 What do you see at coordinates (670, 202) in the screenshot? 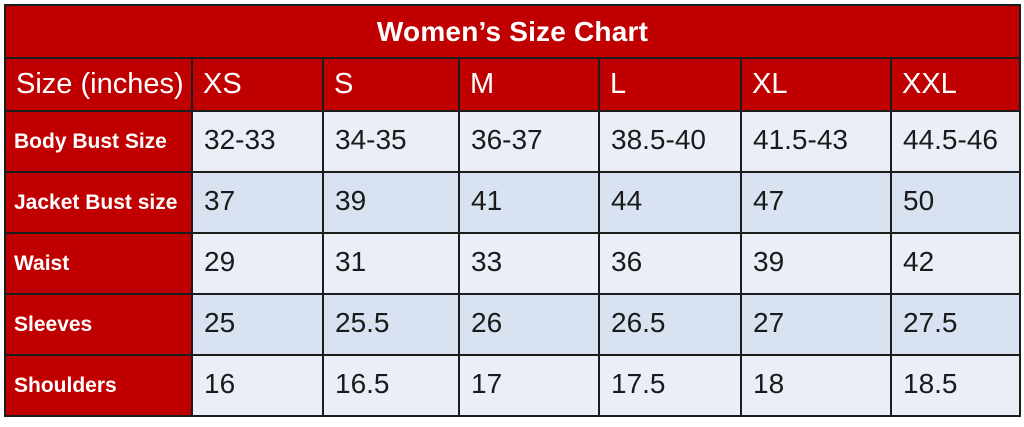
I see `cell-jacket-bust-l: 44` at bounding box center [670, 202].